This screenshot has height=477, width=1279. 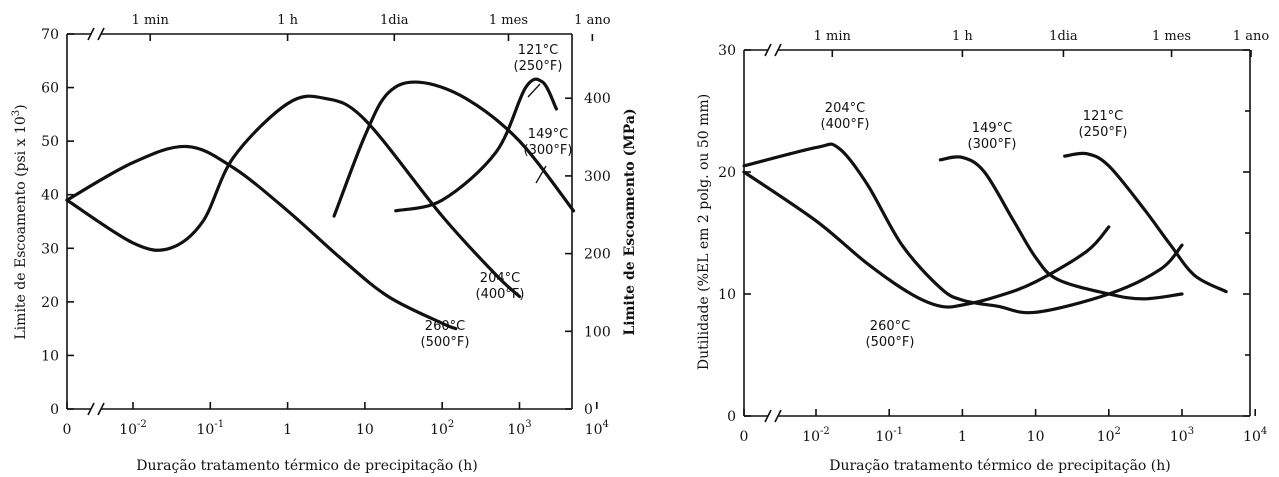 What do you see at coordinates (597, 99) in the screenshot?
I see `y-right-tick-label: 400` at bounding box center [597, 99].